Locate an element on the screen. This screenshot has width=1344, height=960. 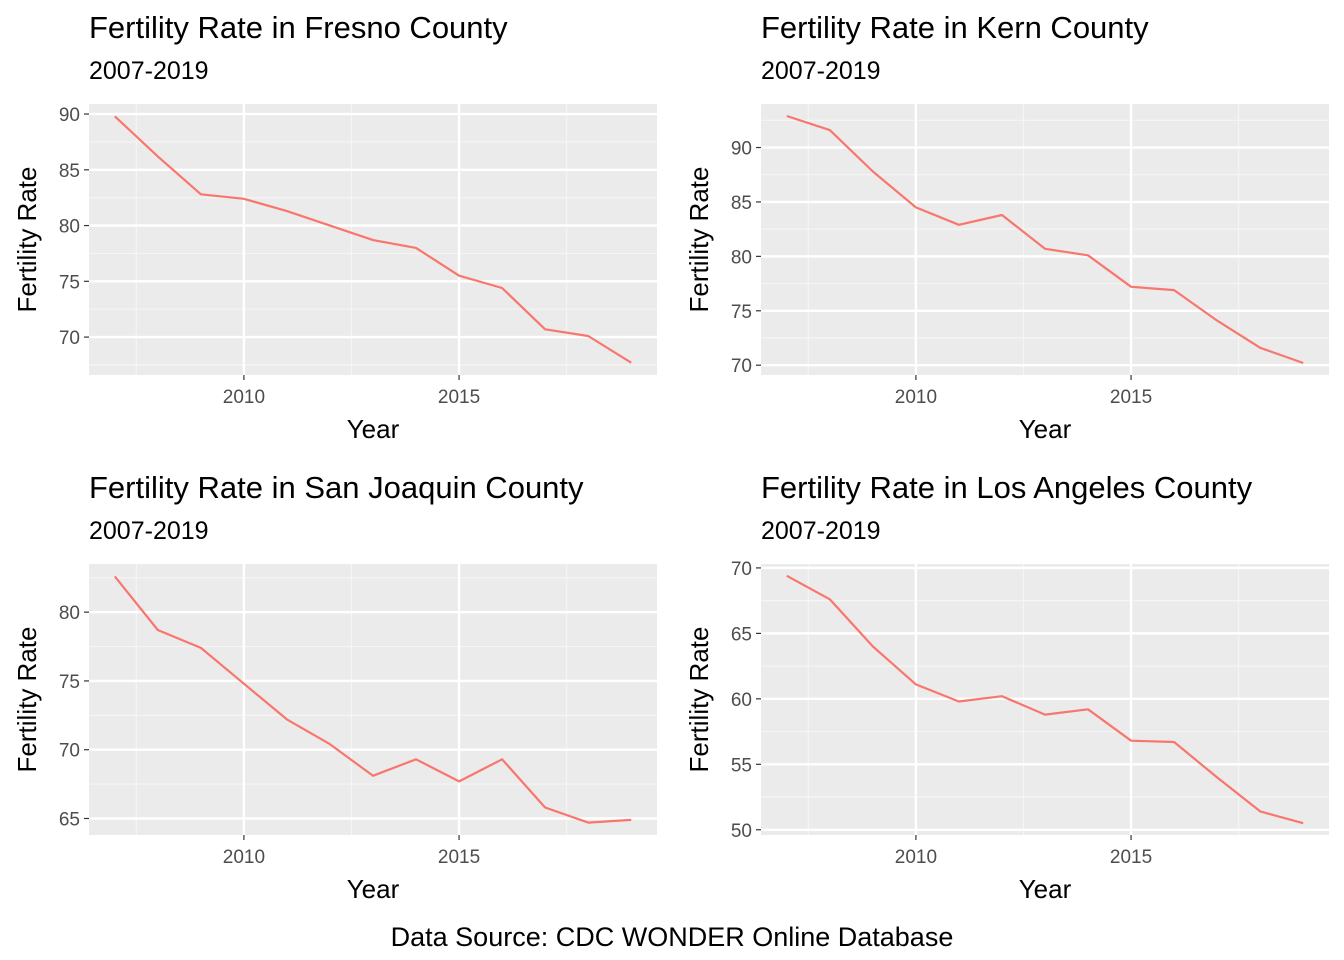
chart-title: Fertility Rate in Los Angeles County is located at coordinates (1007, 487).